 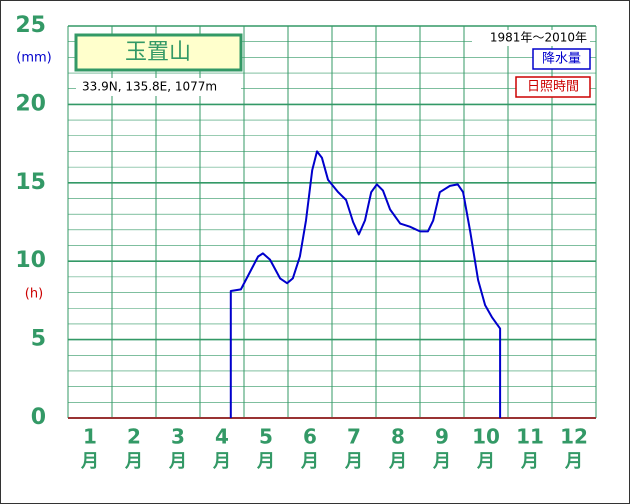 What do you see at coordinates (30, 182) in the screenshot?
I see `y-tick-label: 15` at bounding box center [30, 182].